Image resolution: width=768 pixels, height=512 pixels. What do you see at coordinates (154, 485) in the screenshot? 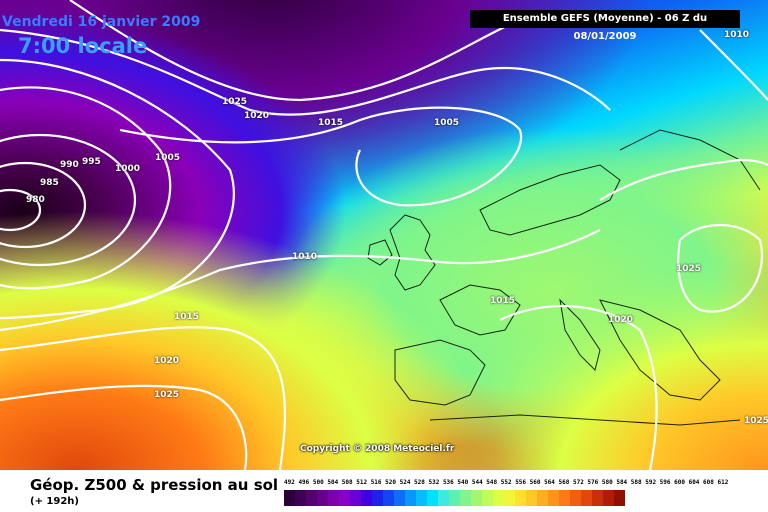
I see `map-title: Géop. Z500 & pression au sol` at bounding box center [154, 485].